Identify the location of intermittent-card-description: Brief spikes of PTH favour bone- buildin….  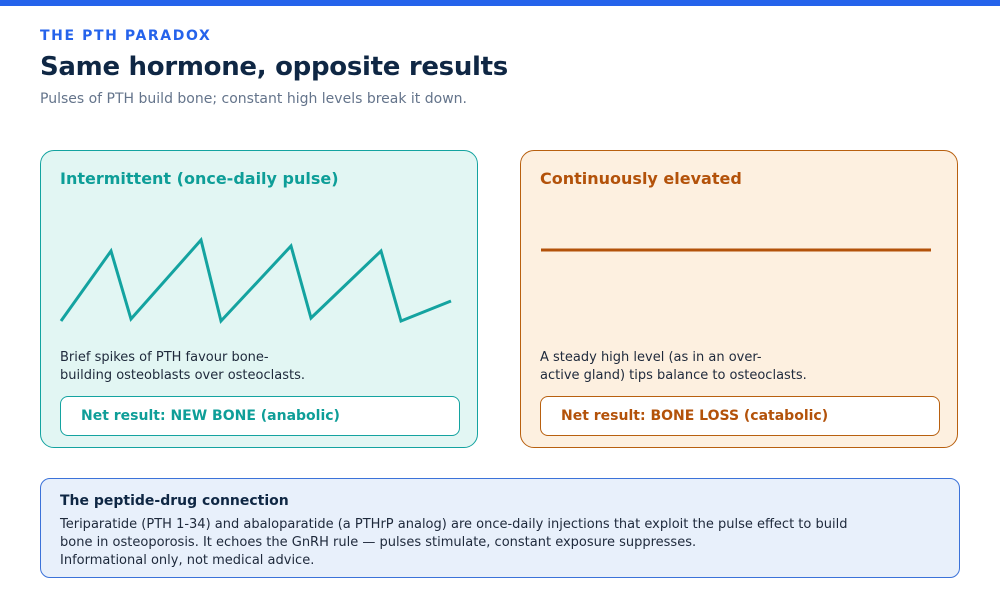
(210, 367).